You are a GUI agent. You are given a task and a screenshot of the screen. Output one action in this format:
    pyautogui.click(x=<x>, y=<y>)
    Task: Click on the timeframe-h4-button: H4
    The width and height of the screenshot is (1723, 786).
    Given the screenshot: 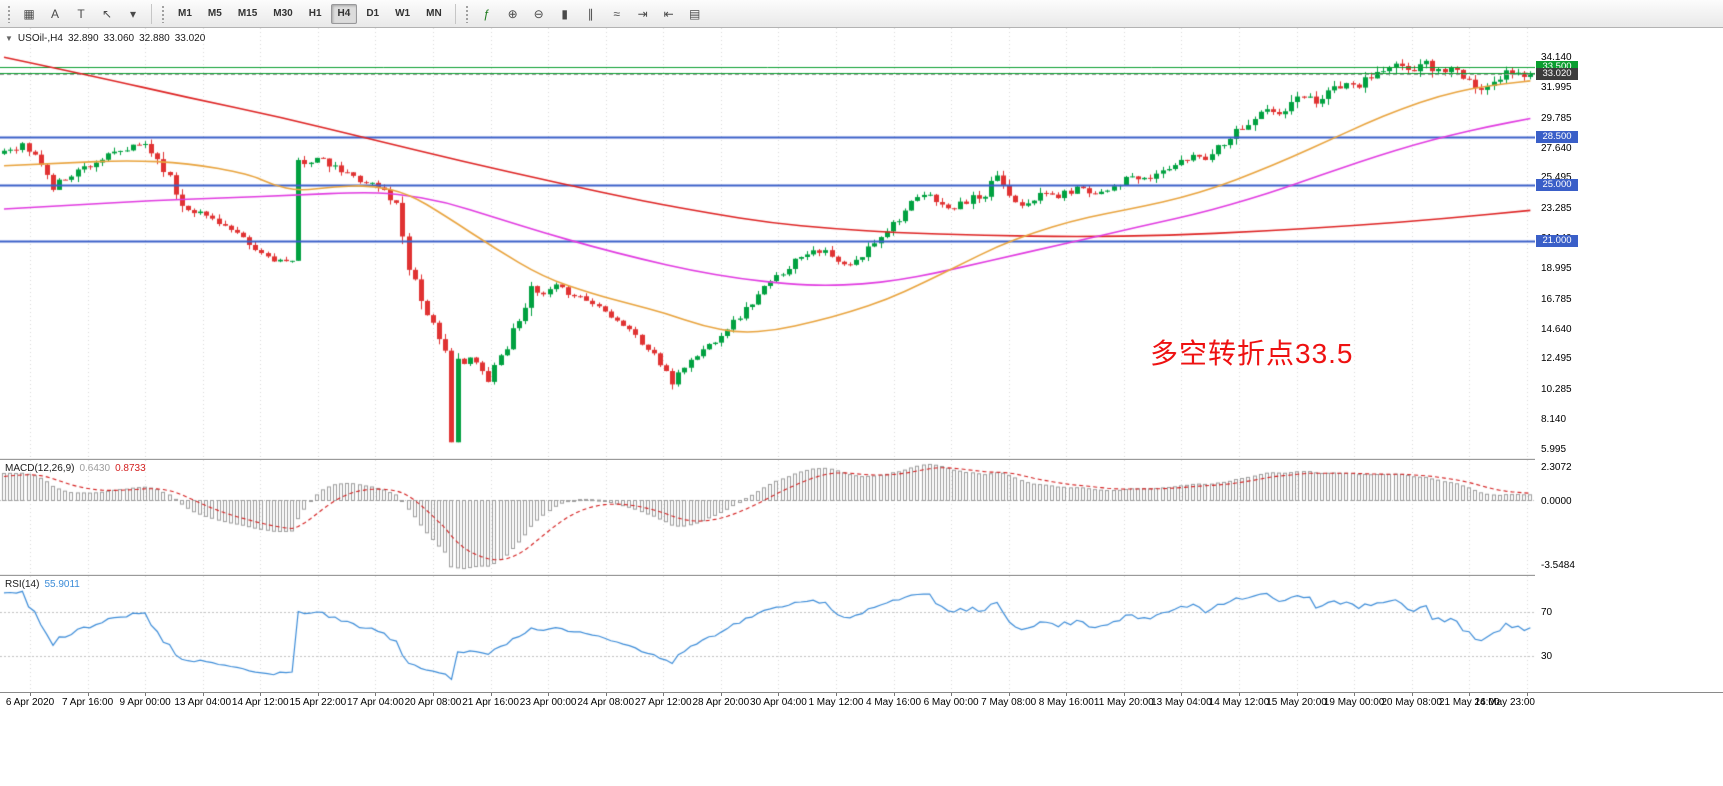 What is the action you would take?
    pyautogui.click(x=344, y=13)
    